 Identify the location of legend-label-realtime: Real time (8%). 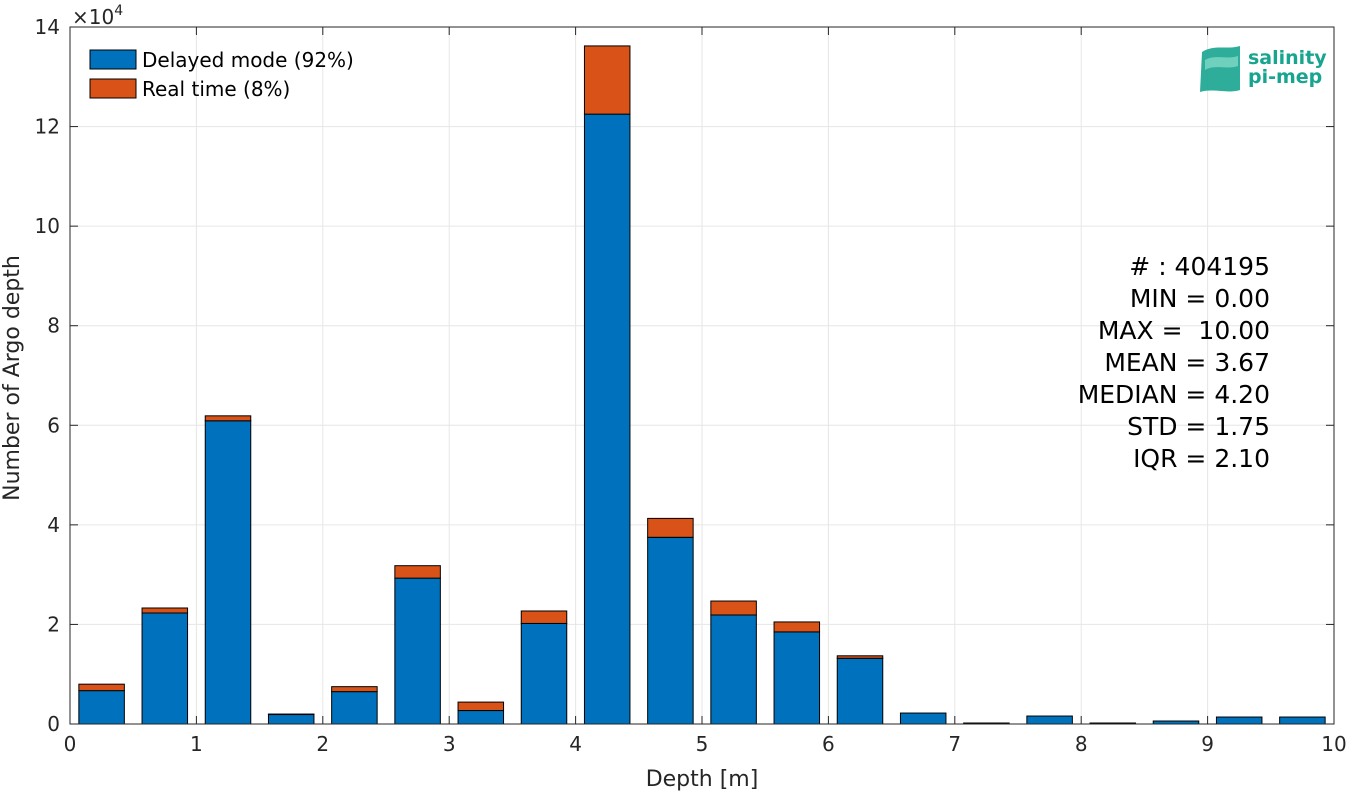
(216, 89).